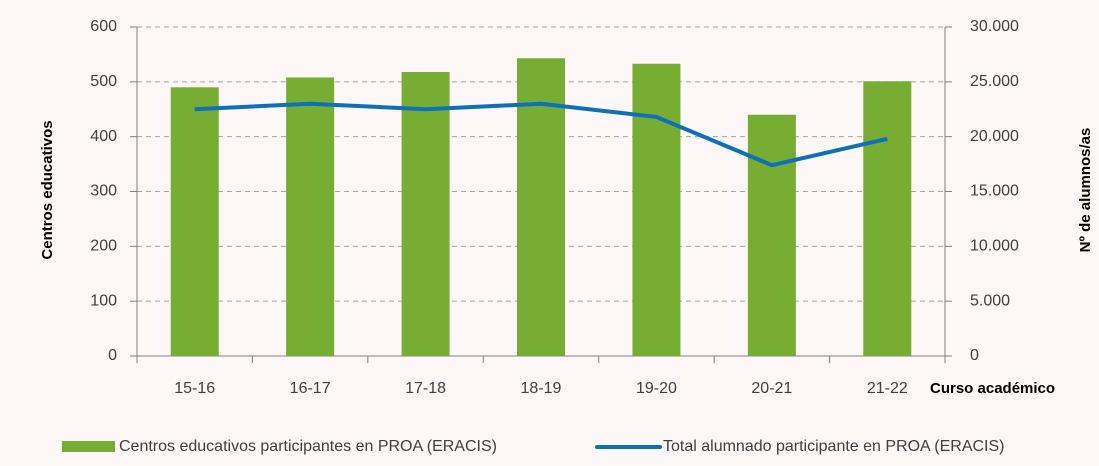  Describe the element at coordinates (994, 81) in the screenshot. I see `y2-tick-label: 25.000` at that location.